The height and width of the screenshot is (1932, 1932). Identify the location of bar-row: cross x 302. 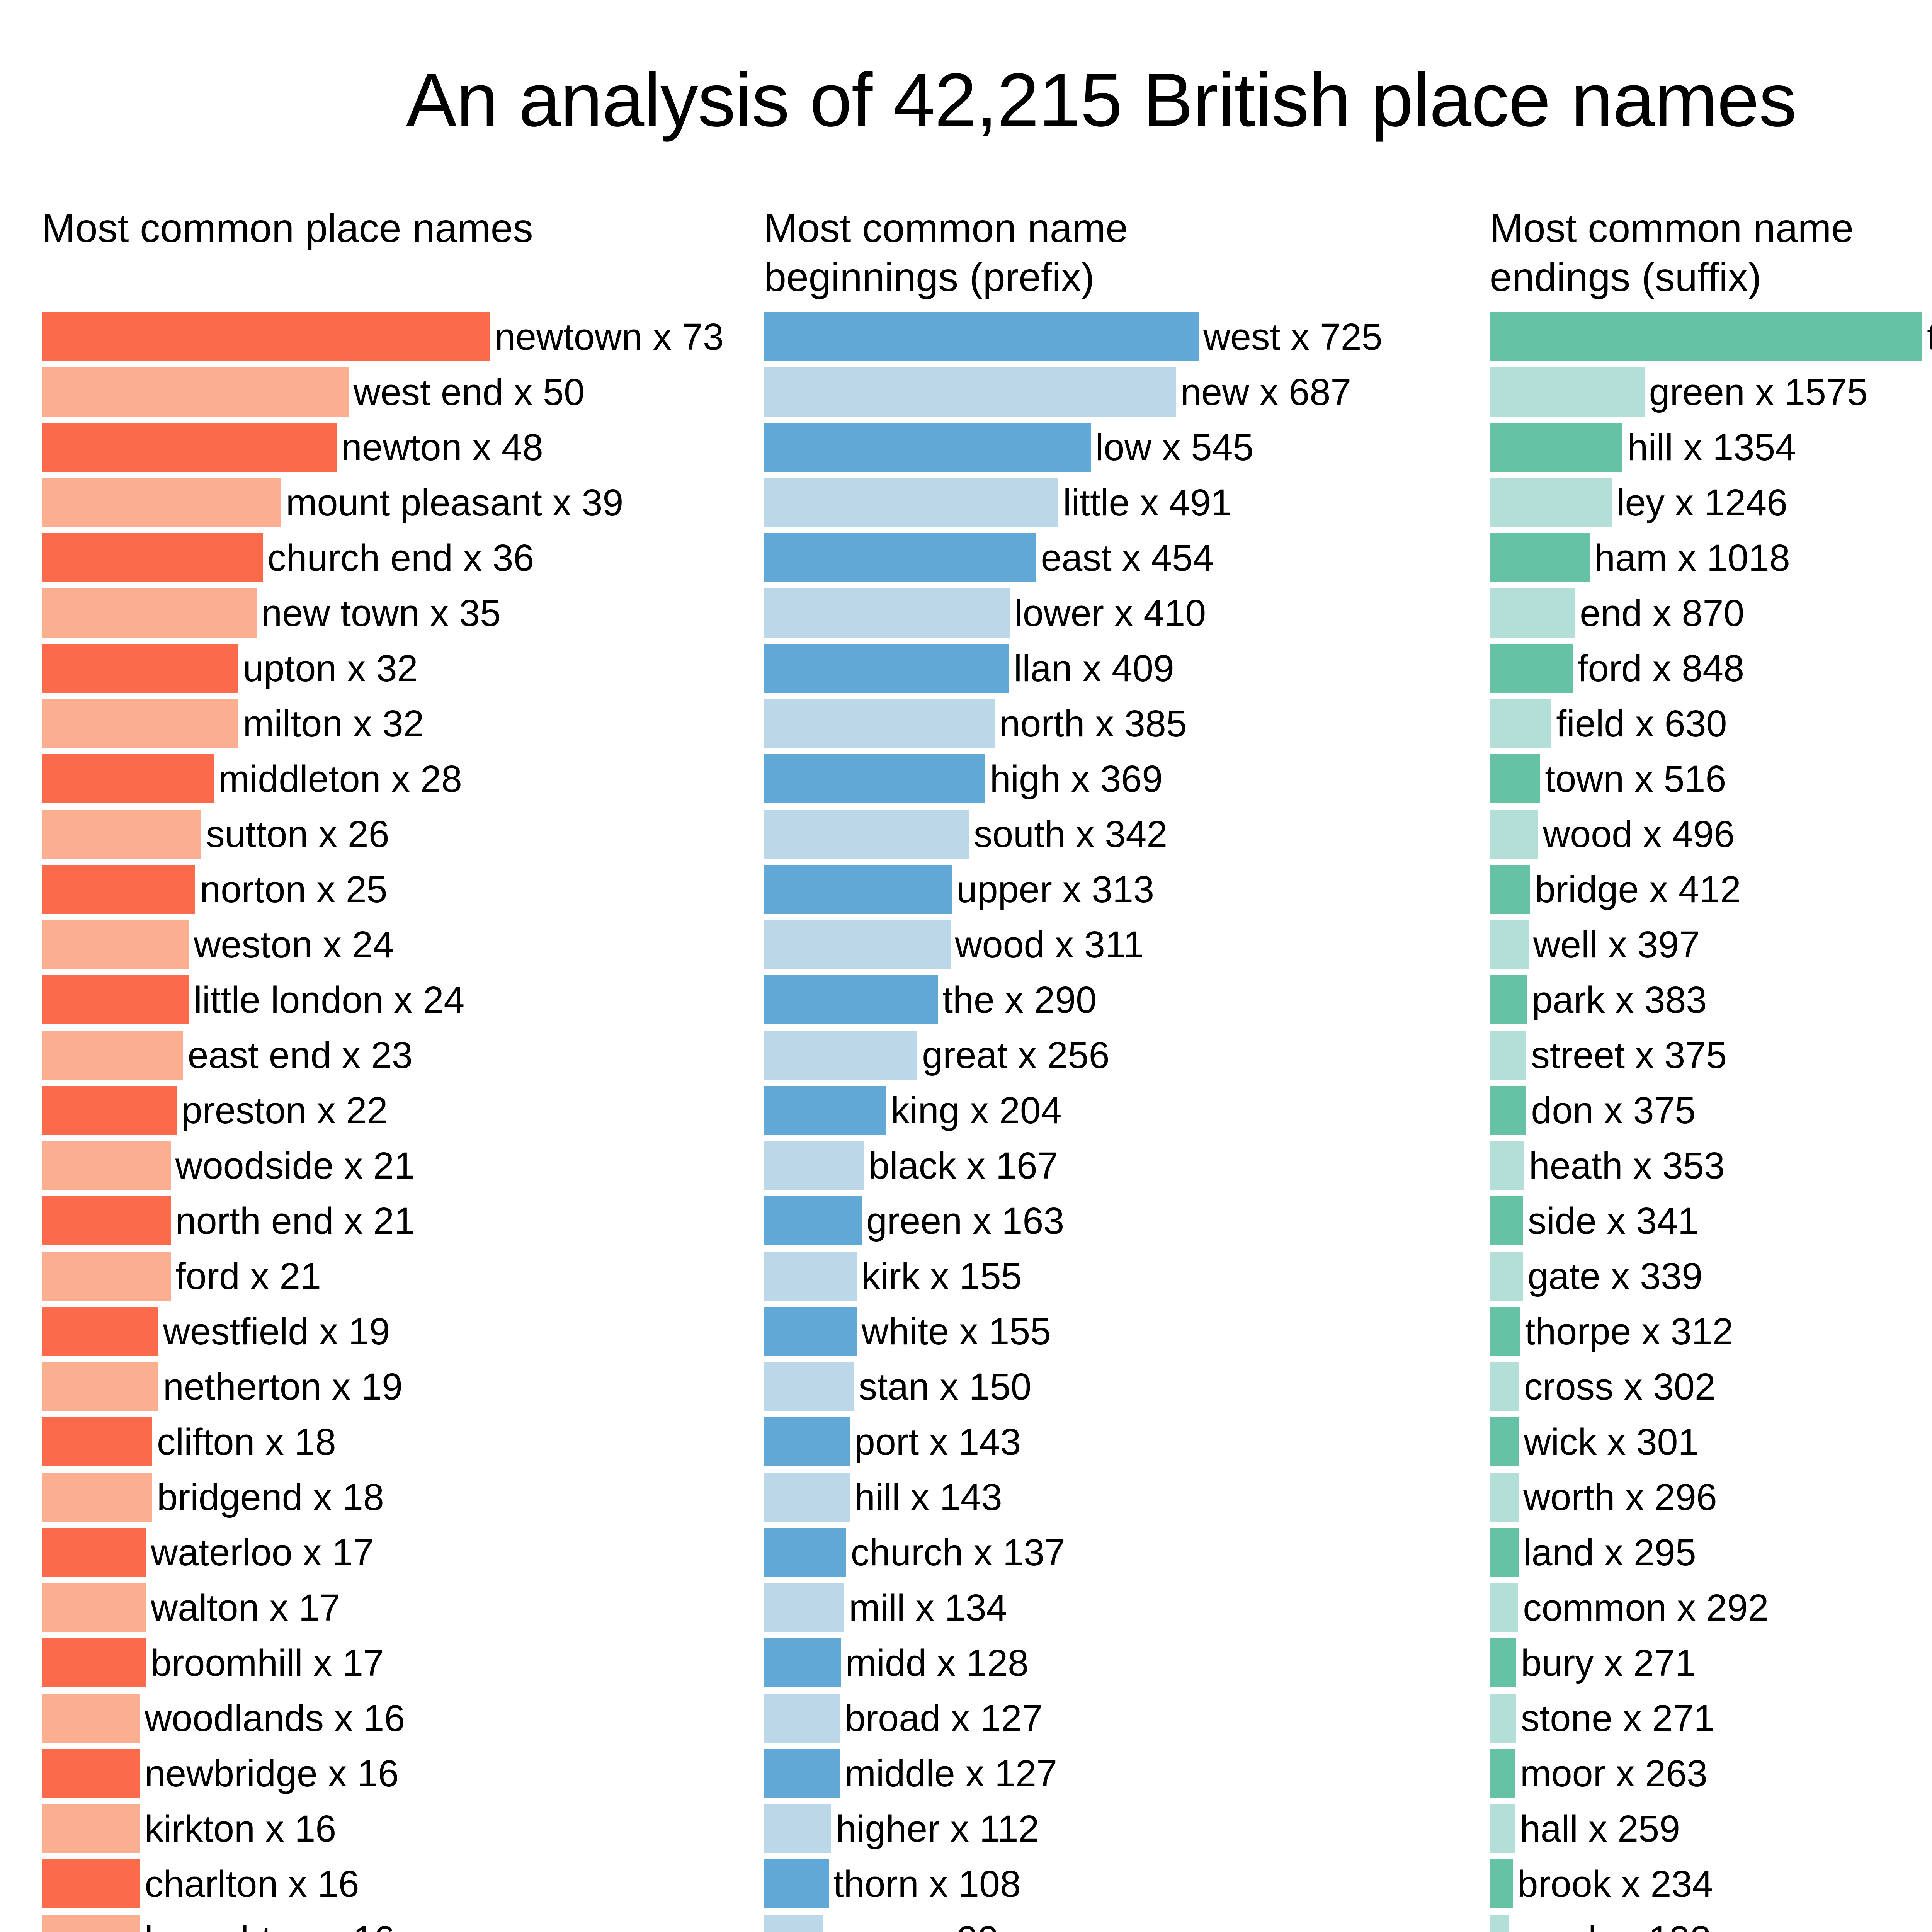
(1711, 1386).